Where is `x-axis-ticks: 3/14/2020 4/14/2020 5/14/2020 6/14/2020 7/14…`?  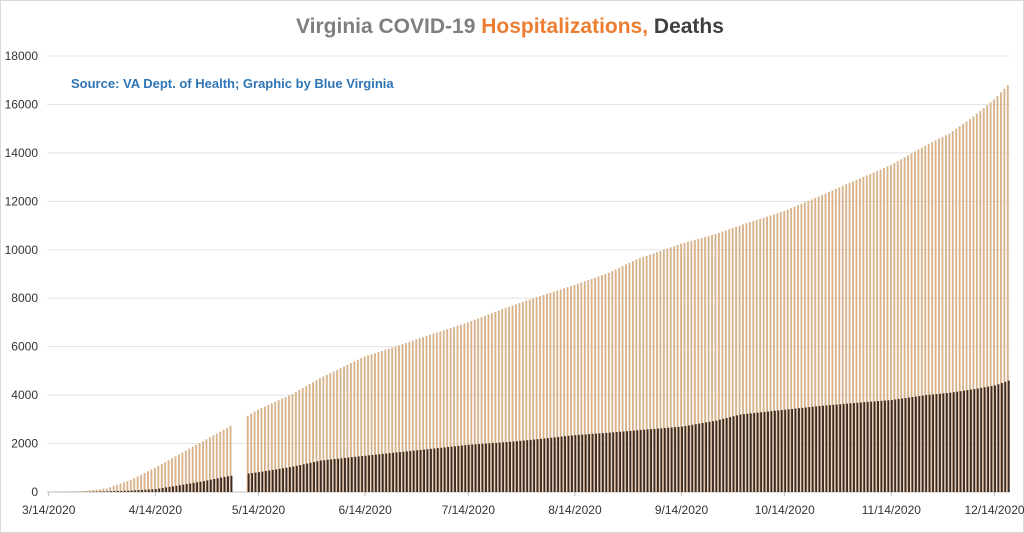 x-axis-ticks: 3/14/2020 4/14/2020 5/14/2020 6/14/2020 7/14… is located at coordinates (523, 504).